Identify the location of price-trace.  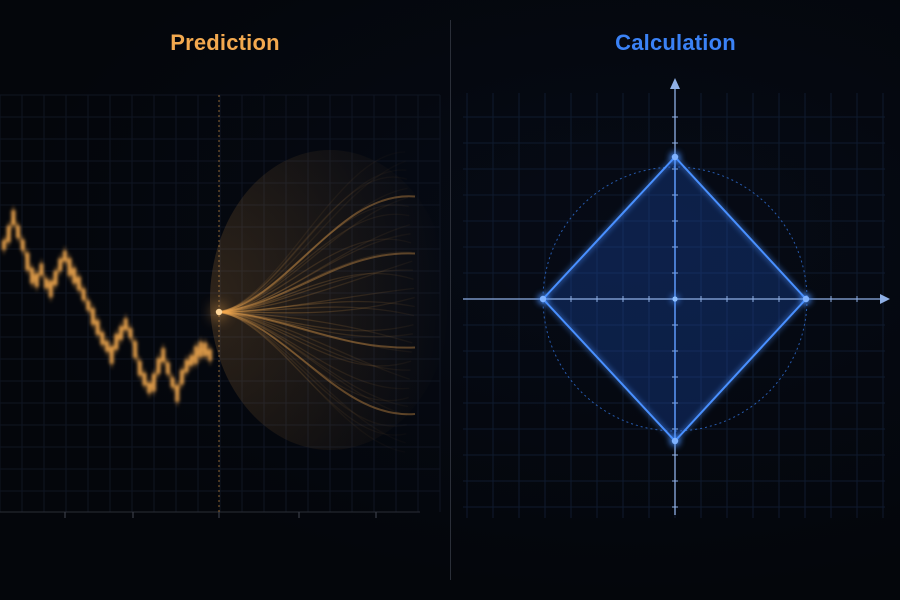
(107, 305).